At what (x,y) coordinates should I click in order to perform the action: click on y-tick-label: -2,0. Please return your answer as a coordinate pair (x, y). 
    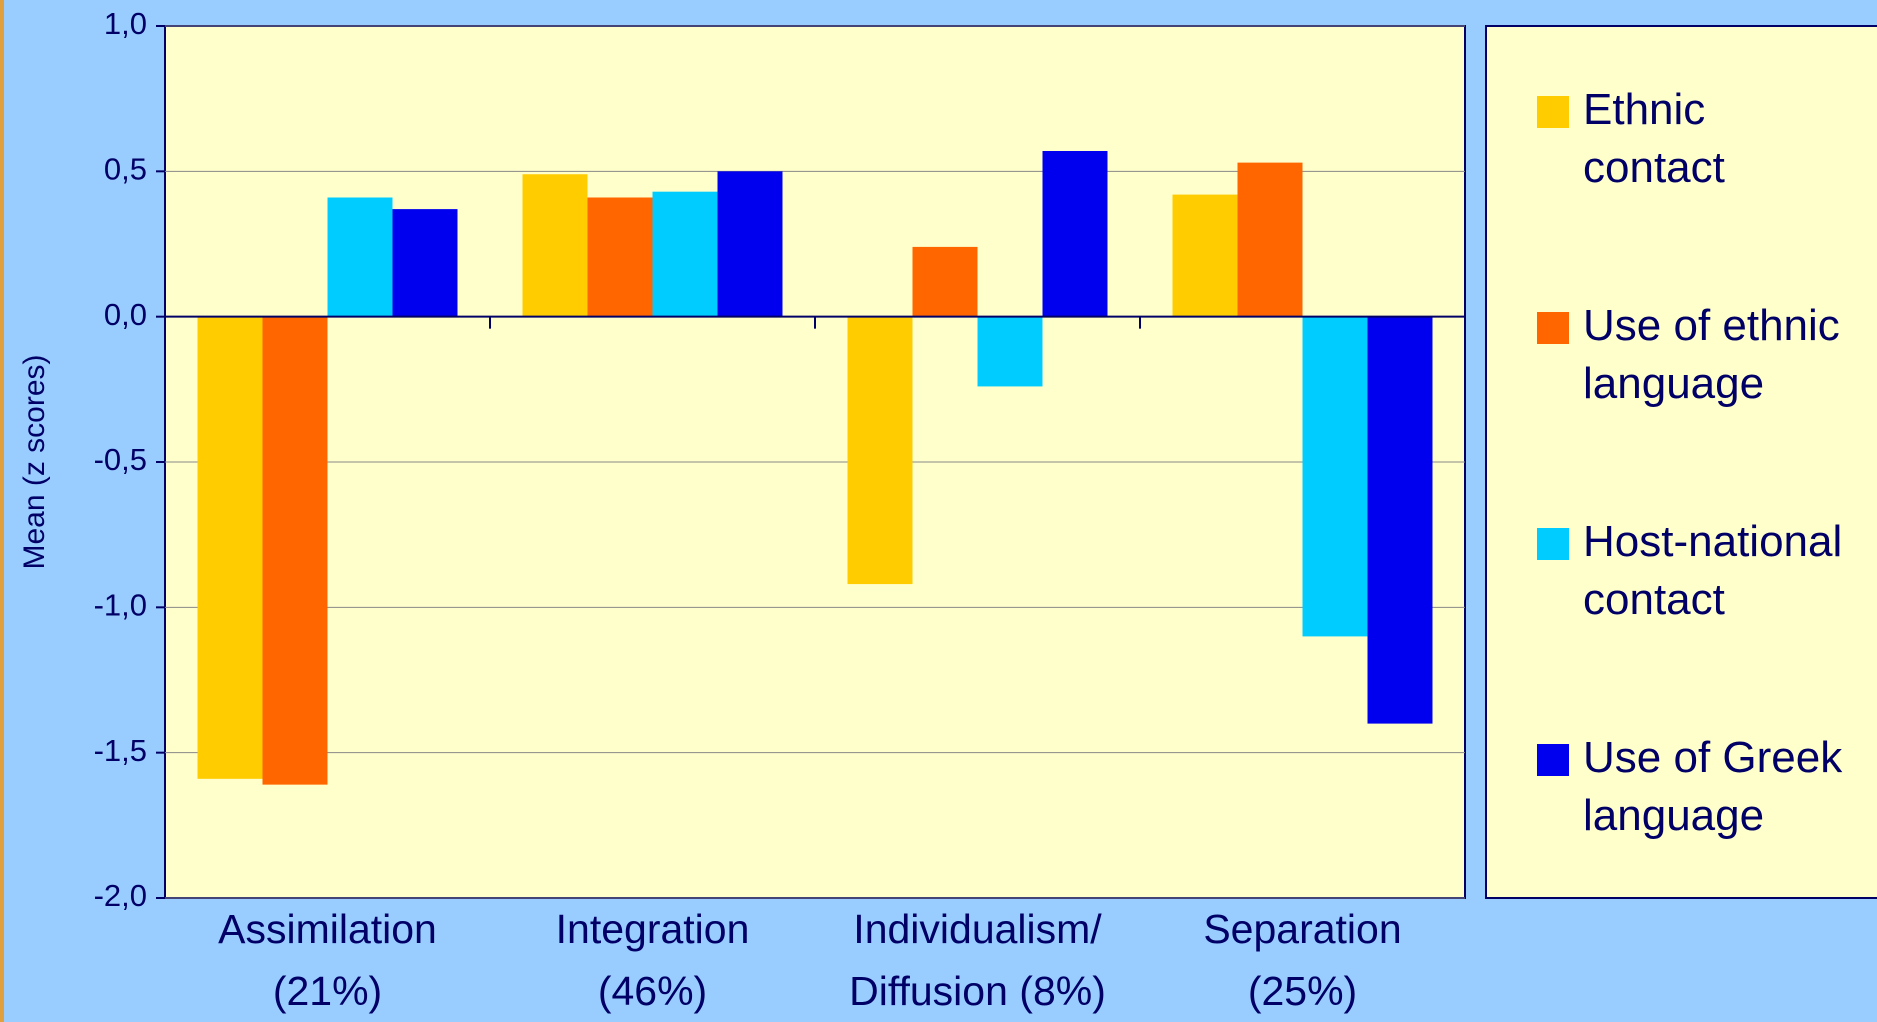
    Looking at the image, I should click on (120, 895).